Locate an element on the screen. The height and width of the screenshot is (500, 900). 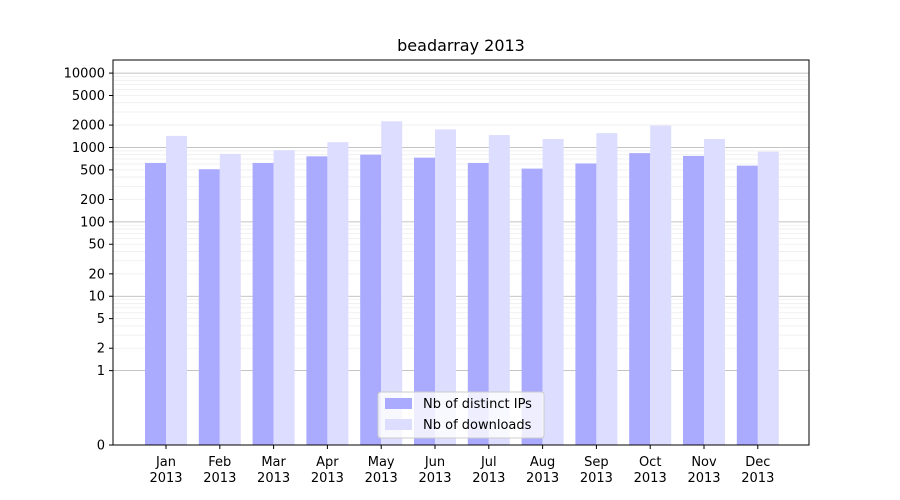
bar-ips-aug is located at coordinates (532, 306).